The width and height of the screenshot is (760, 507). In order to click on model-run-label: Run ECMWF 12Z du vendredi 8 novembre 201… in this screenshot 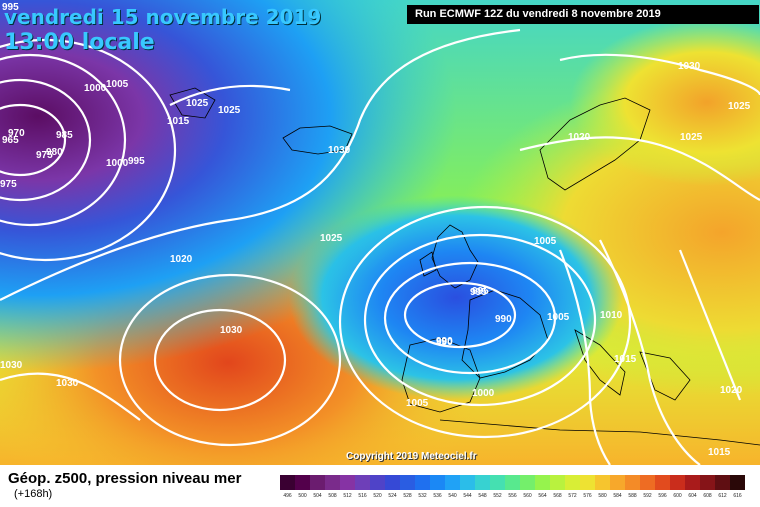, I will do `click(583, 14)`.